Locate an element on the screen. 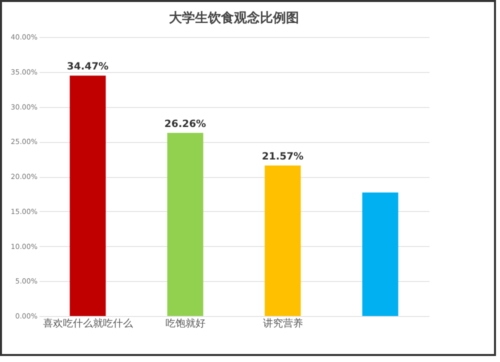  x-tick-label: 喜欢吃什么就吃什么 is located at coordinates (87, 324).